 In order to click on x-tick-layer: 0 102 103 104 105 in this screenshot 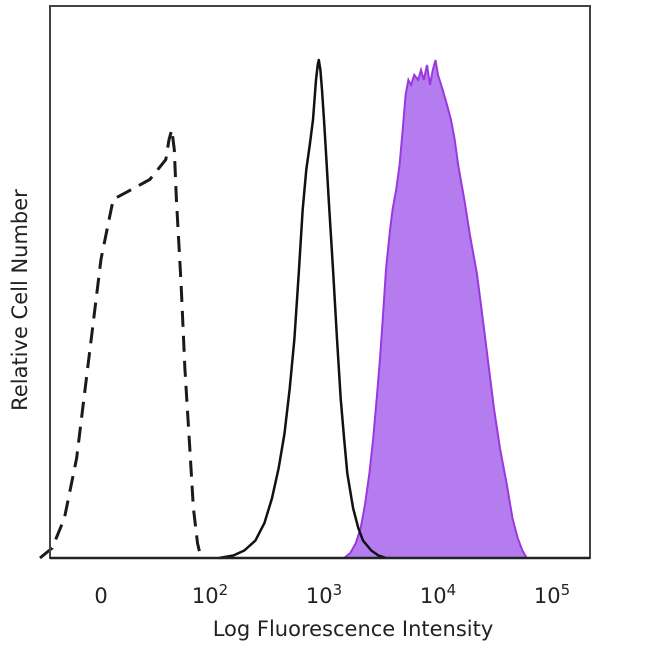, I will do `click(332, 594)`.